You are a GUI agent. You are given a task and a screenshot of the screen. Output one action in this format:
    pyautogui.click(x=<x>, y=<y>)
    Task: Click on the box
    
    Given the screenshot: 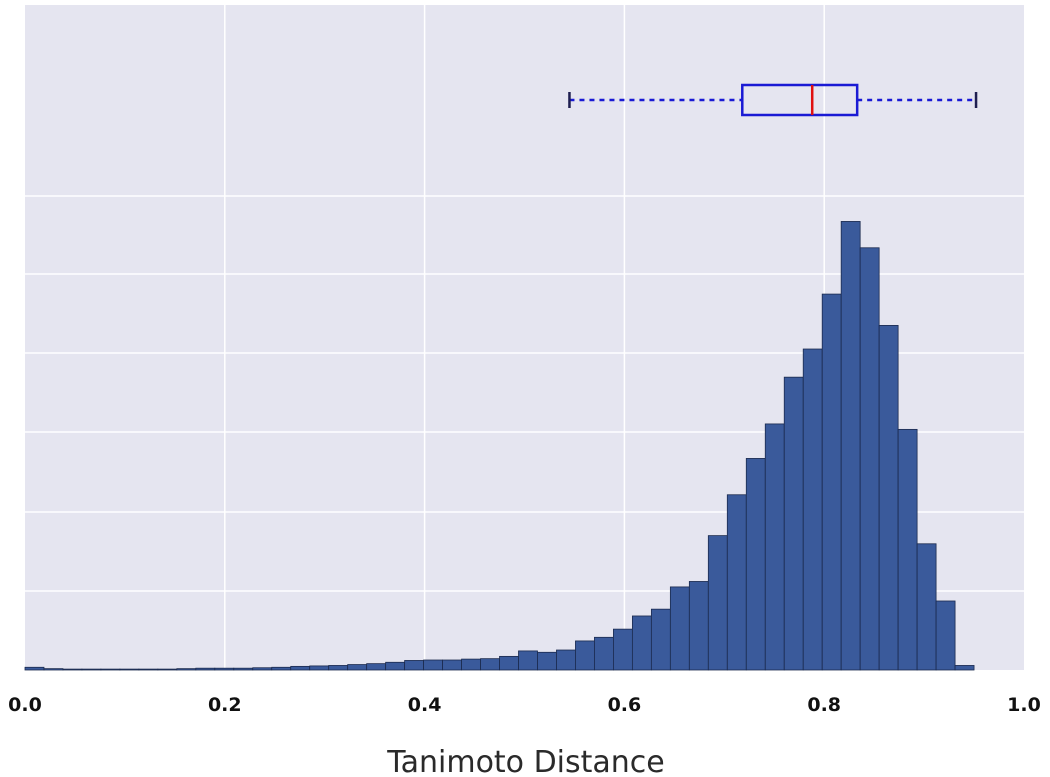 What is the action you would take?
    pyautogui.click(x=800, y=100)
    